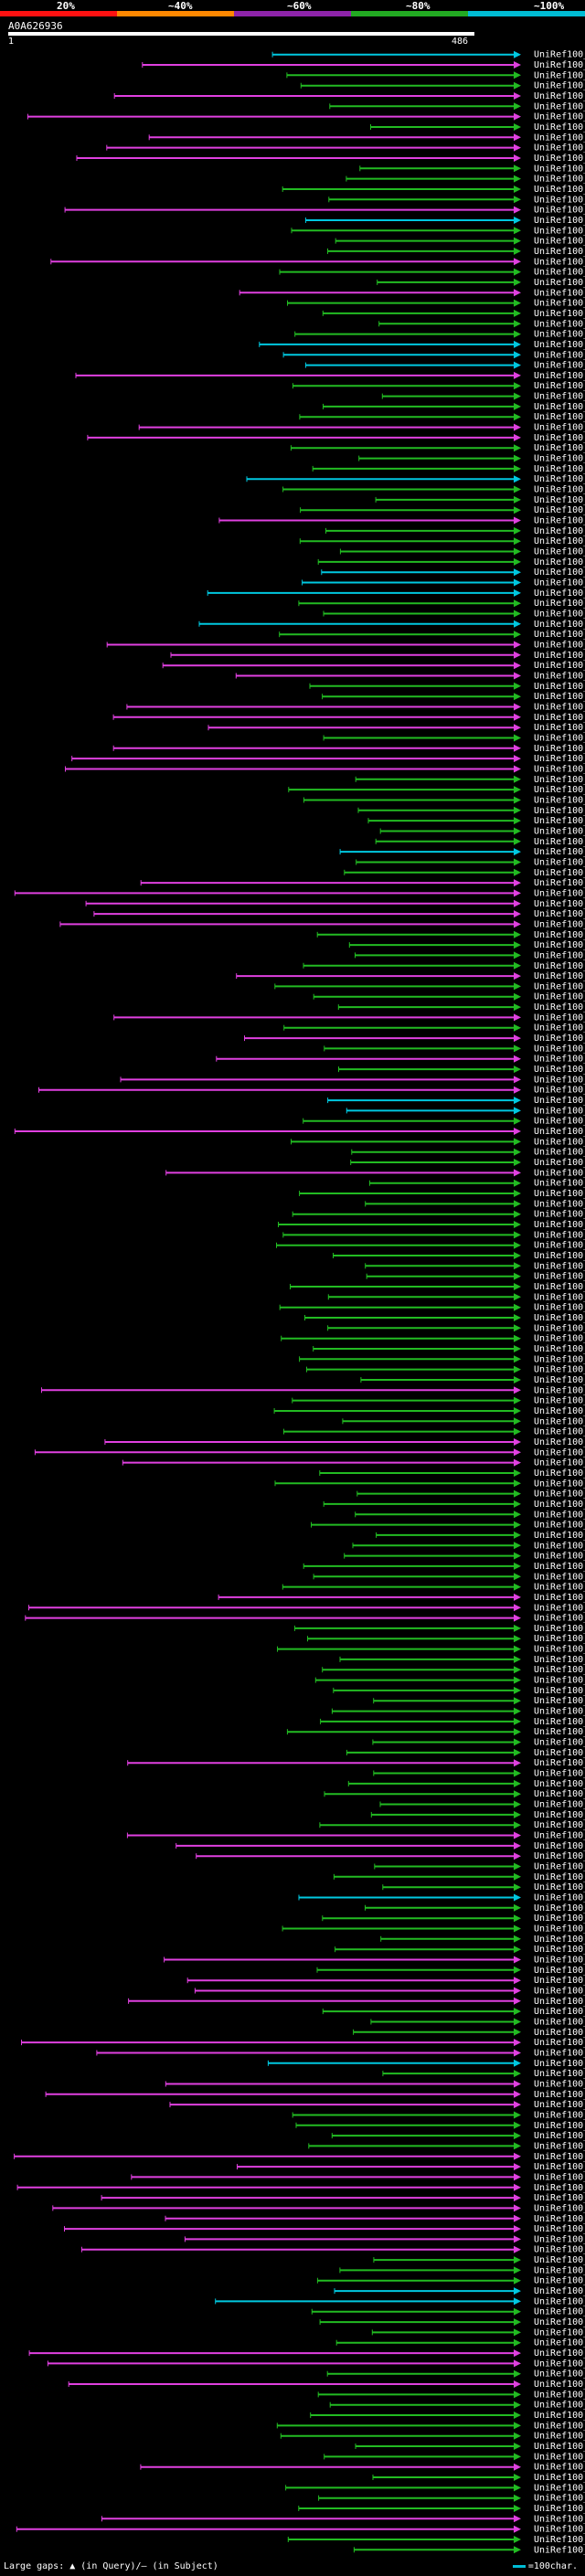 The height and width of the screenshot is (2576, 585). Describe the element at coordinates (466, 1784) in the screenshot. I see `hit-row: UniRef100_Q82469` at that location.